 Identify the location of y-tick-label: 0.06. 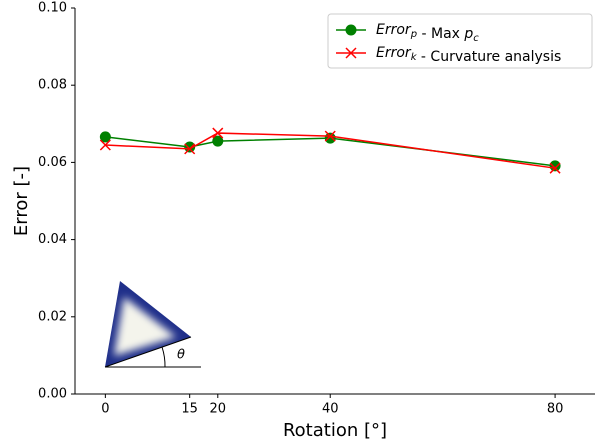
(52, 162).